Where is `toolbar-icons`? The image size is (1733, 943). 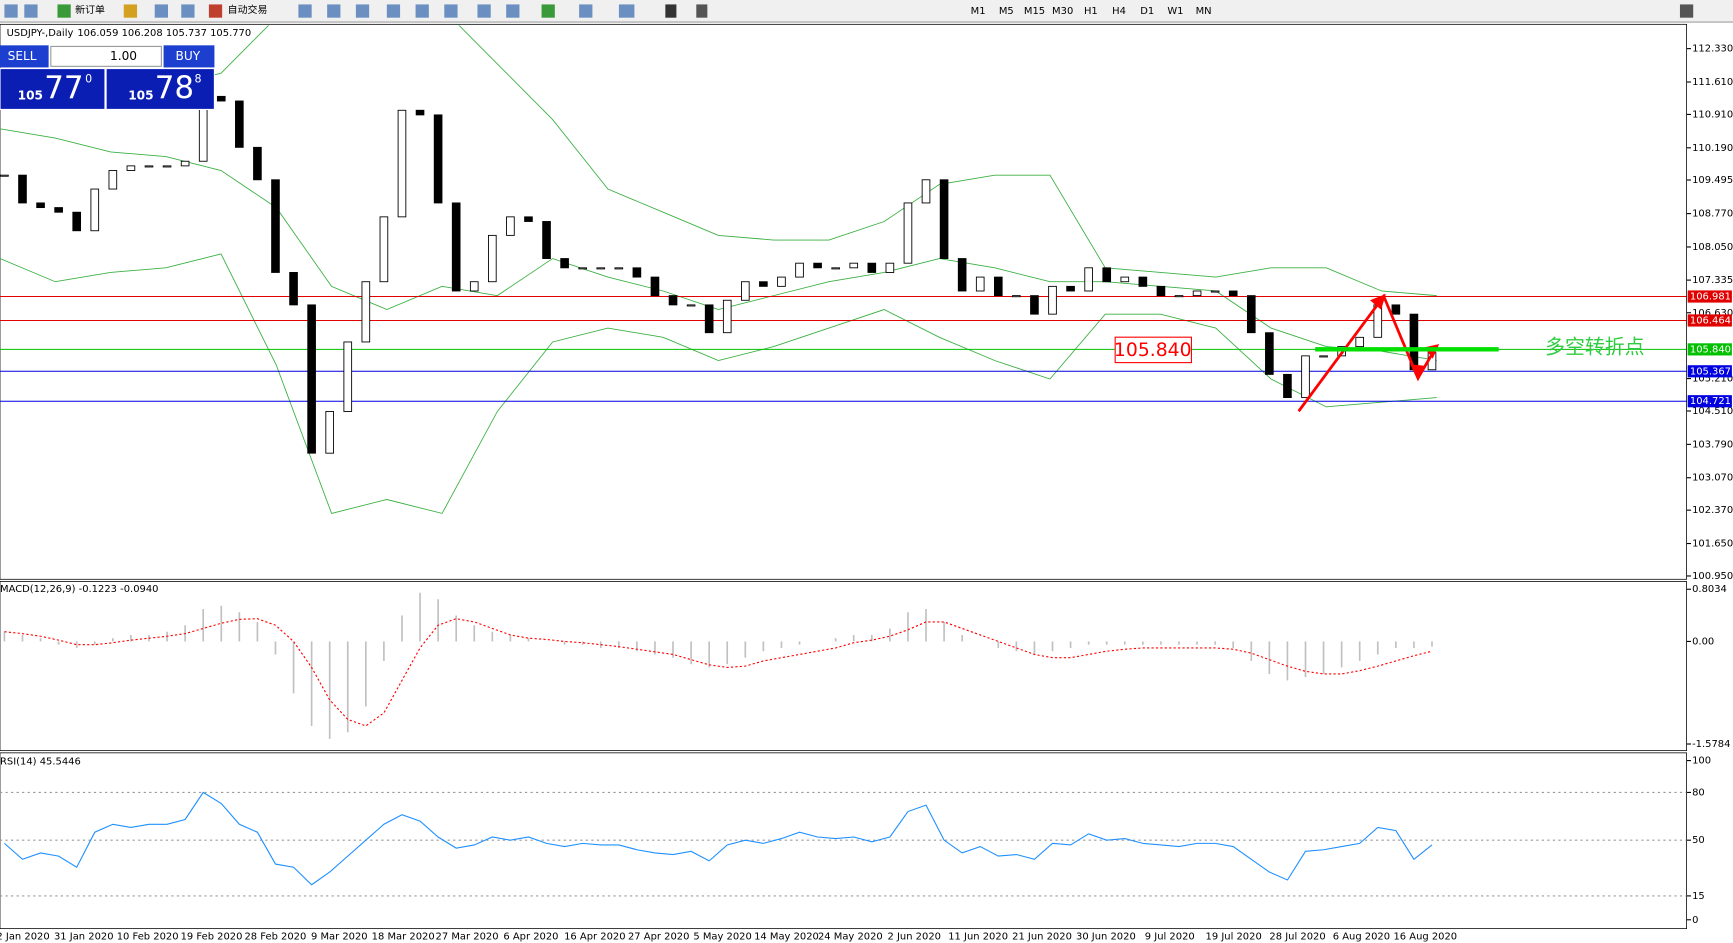 toolbar-icons is located at coordinates (849, 11).